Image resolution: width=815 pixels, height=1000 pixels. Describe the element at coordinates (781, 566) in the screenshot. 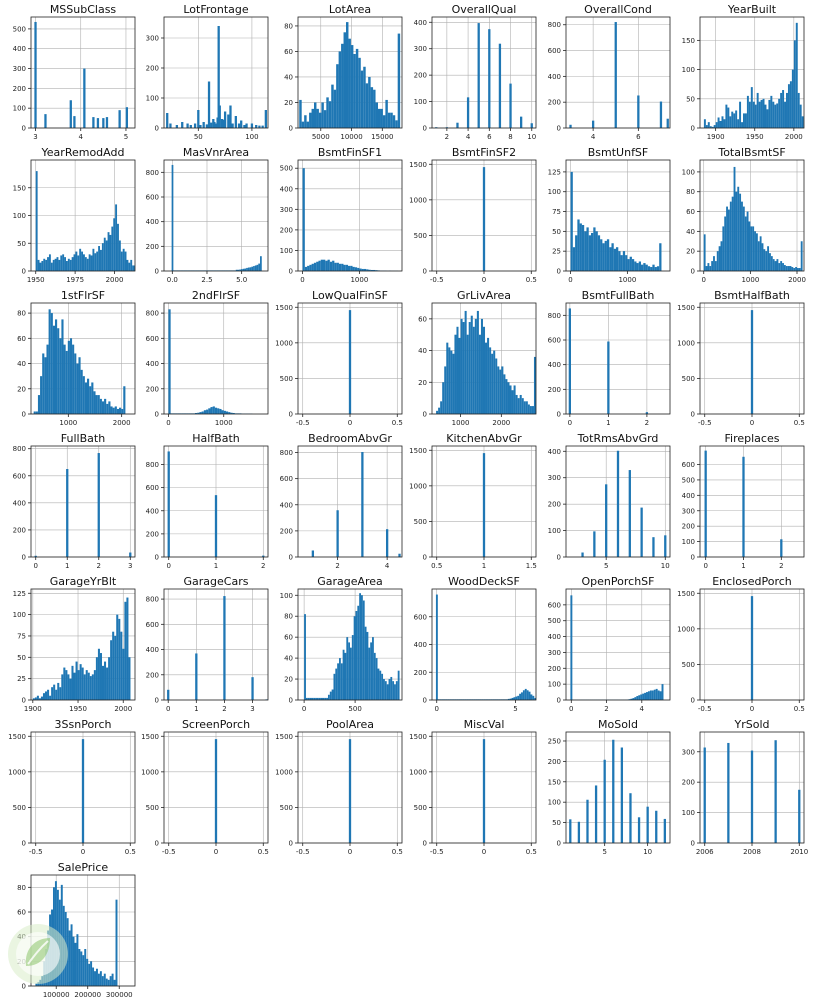

I see `x-tick-label: 2` at that location.